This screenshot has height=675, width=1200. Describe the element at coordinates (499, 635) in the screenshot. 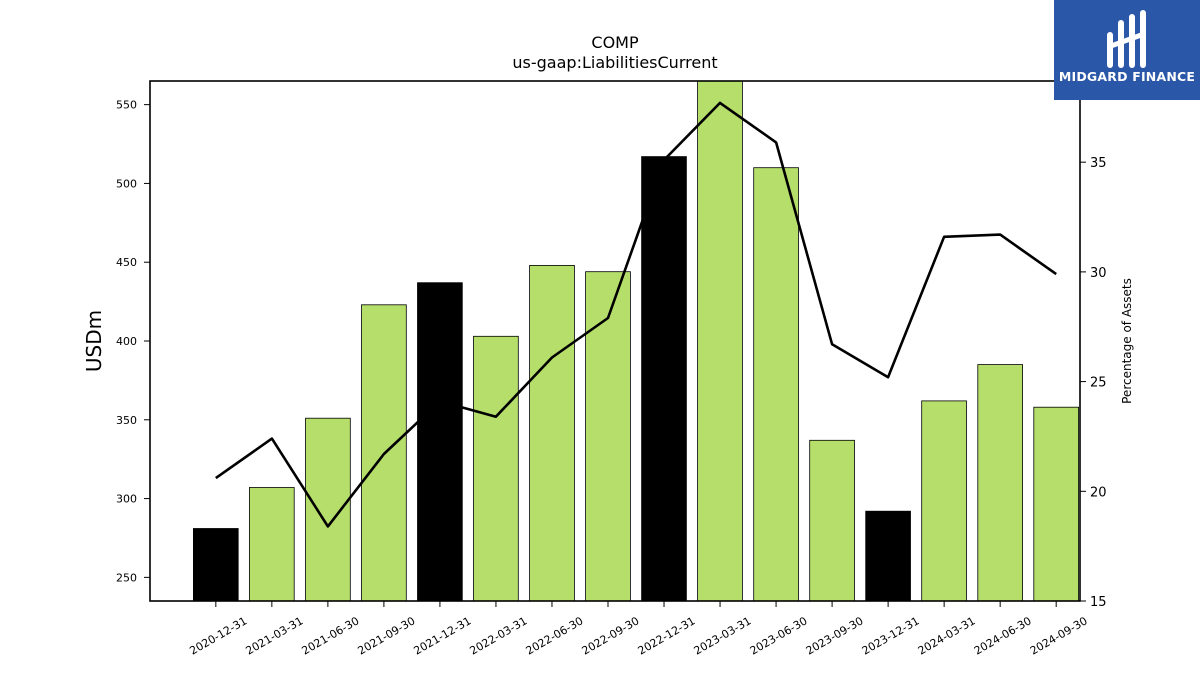

I see `x-tick-label-2022-03-31: 2022-03-31` at that location.